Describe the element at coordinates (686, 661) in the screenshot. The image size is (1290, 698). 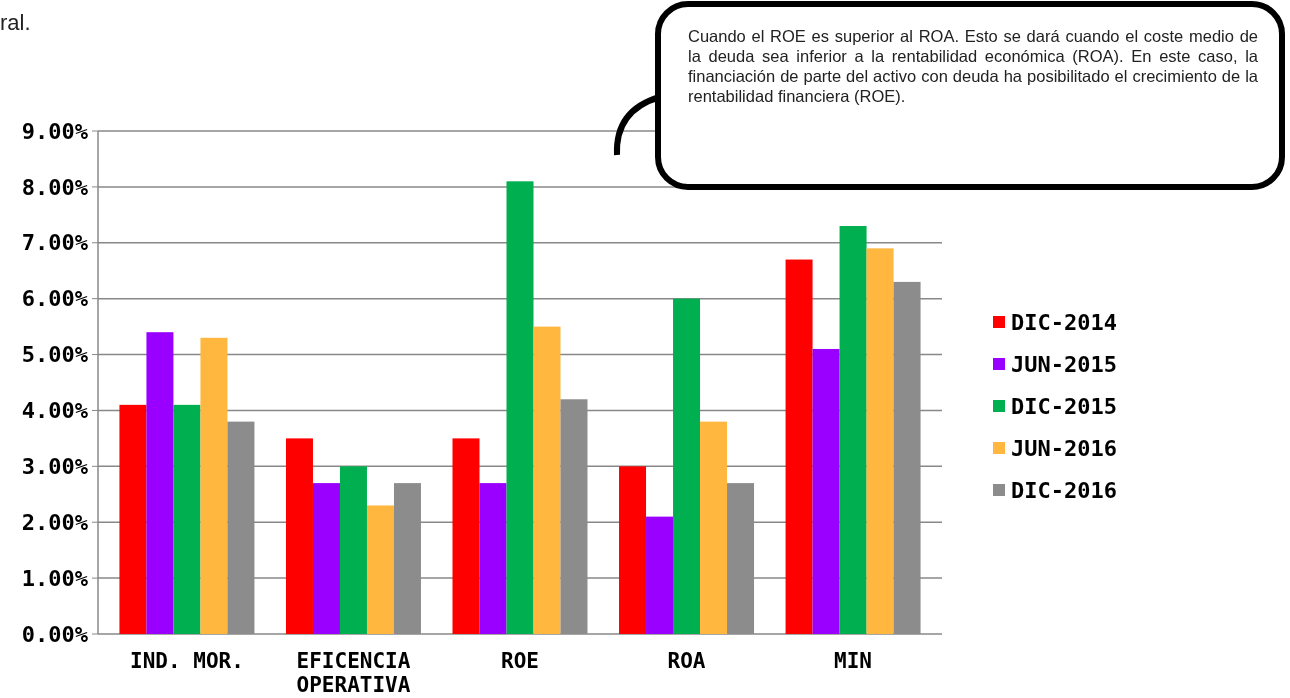
I see `x-tick-label: ROA` at that location.